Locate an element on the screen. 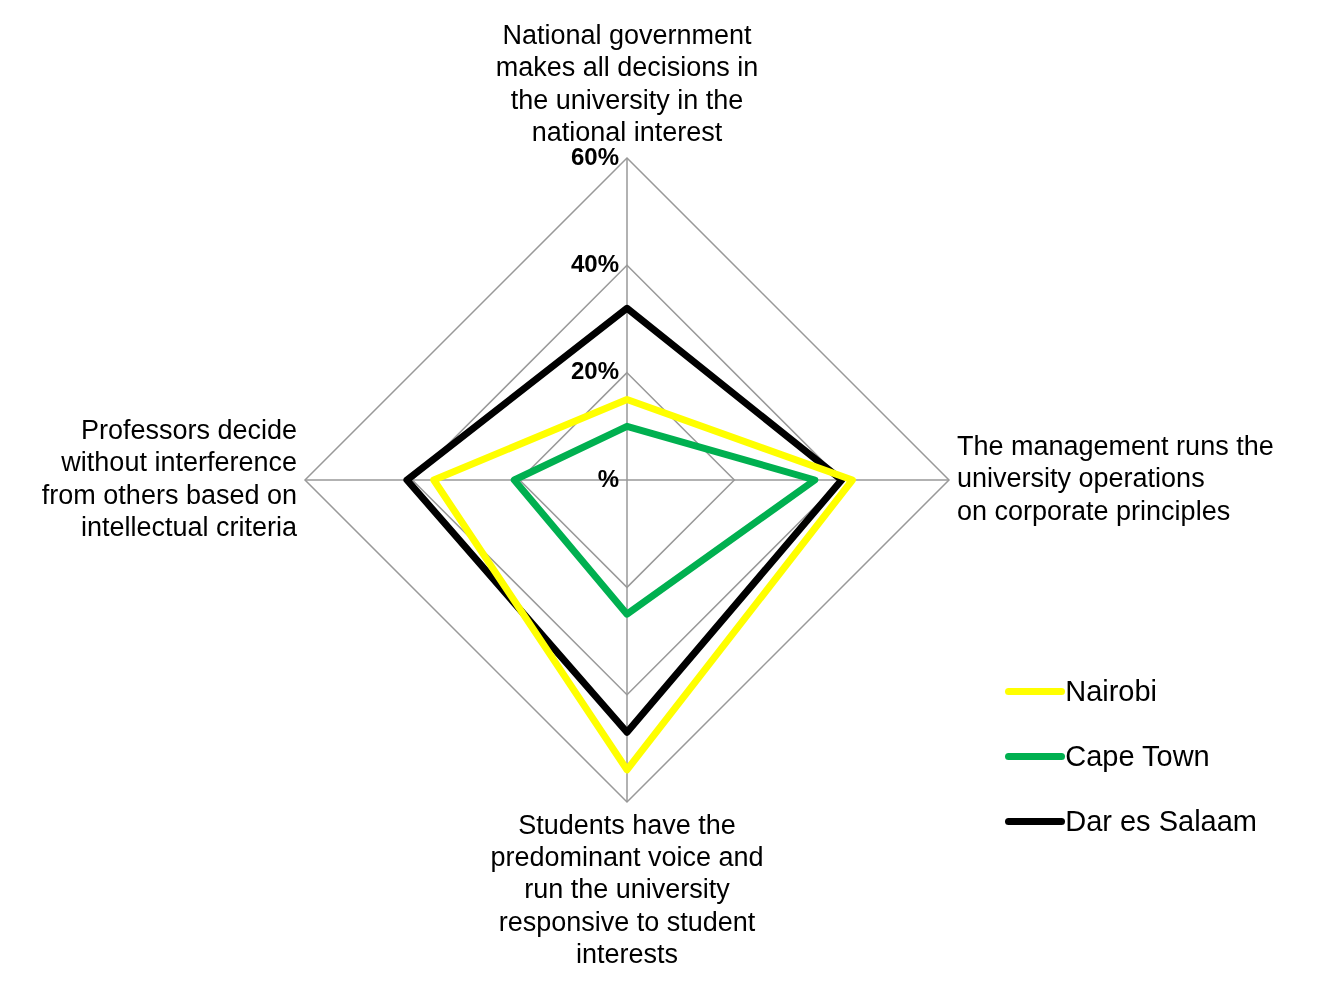 The width and height of the screenshot is (1317, 994). legend-label: Nairobi is located at coordinates (1111, 691).